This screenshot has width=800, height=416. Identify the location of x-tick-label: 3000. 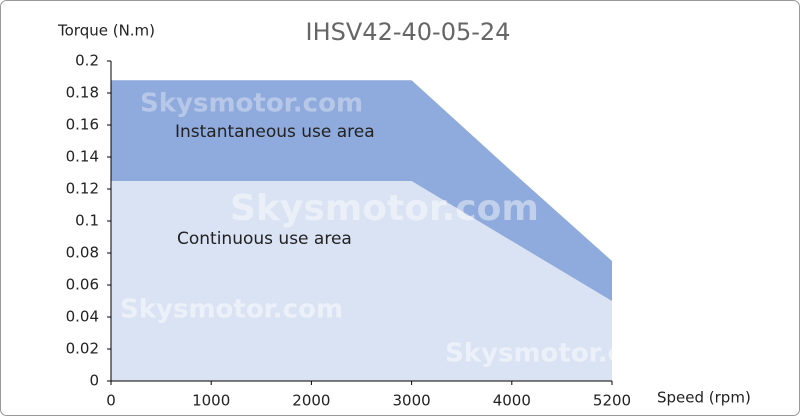
(412, 401).